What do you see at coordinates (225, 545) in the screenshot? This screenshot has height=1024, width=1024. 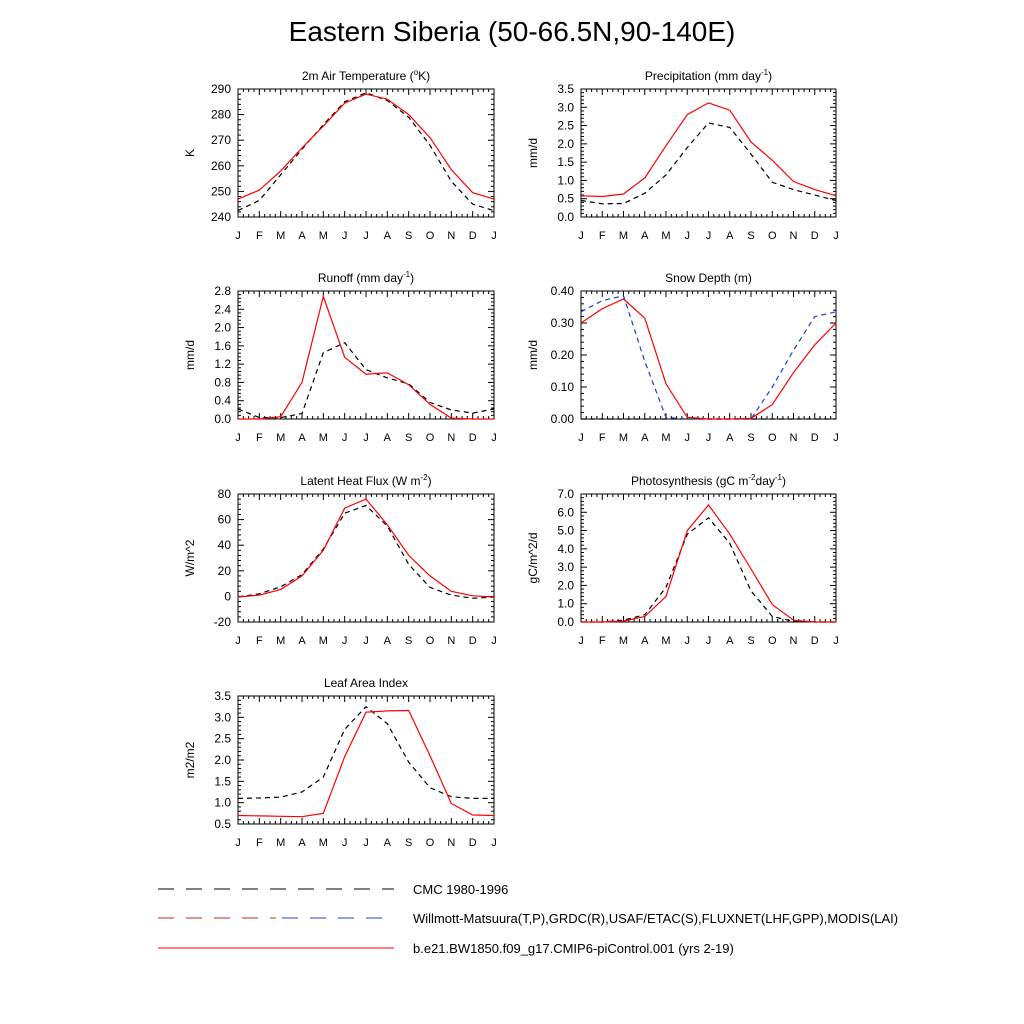 I see `y-tick-label: 40` at bounding box center [225, 545].